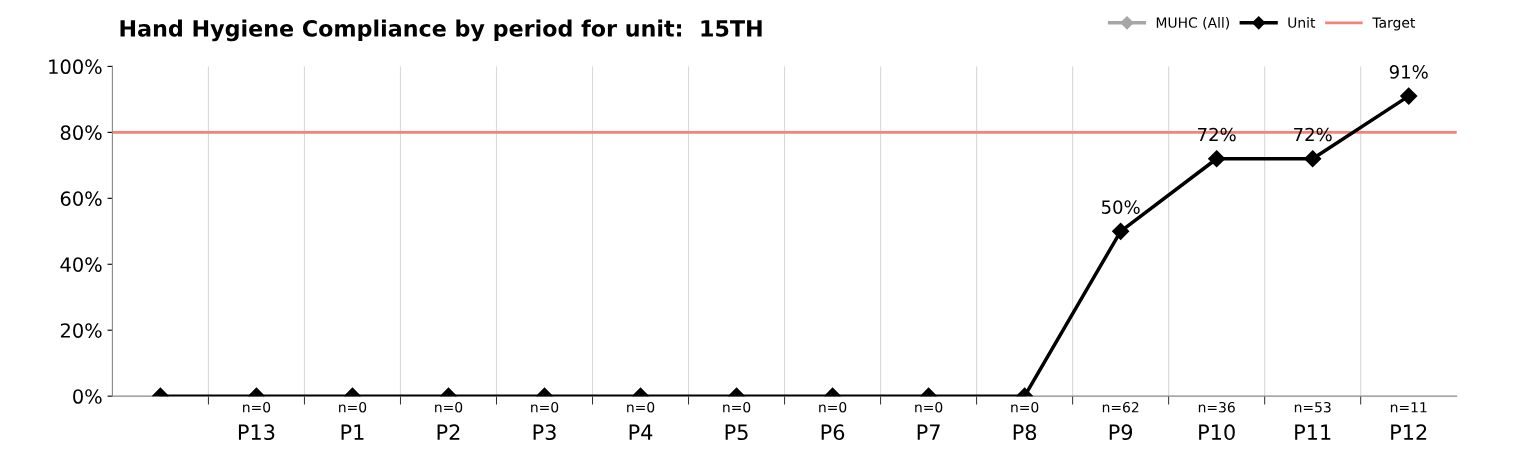 The width and height of the screenshot is (1519, 458). What do you see at coordinates (1121, 432) in the screenshot?
I see `x-tick-label: P9` at bounding box center [1121, 432].